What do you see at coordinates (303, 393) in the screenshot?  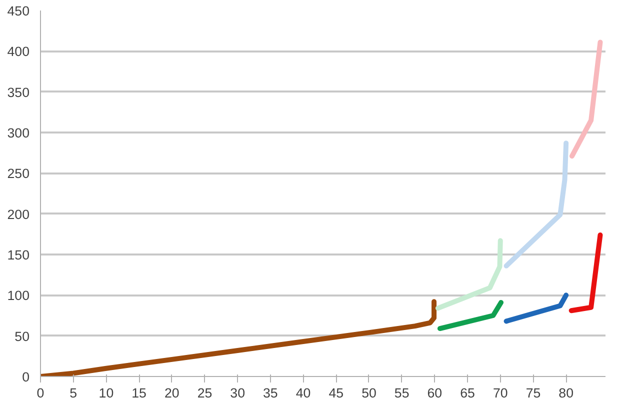 I see `x-tick-label: 40` at bounding box center [303, 393].